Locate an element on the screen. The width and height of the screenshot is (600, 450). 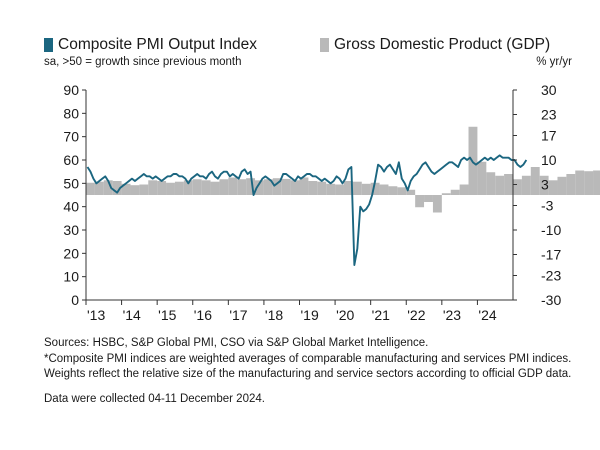
left-tick-label: 20 is located at coordinates (71, 253).